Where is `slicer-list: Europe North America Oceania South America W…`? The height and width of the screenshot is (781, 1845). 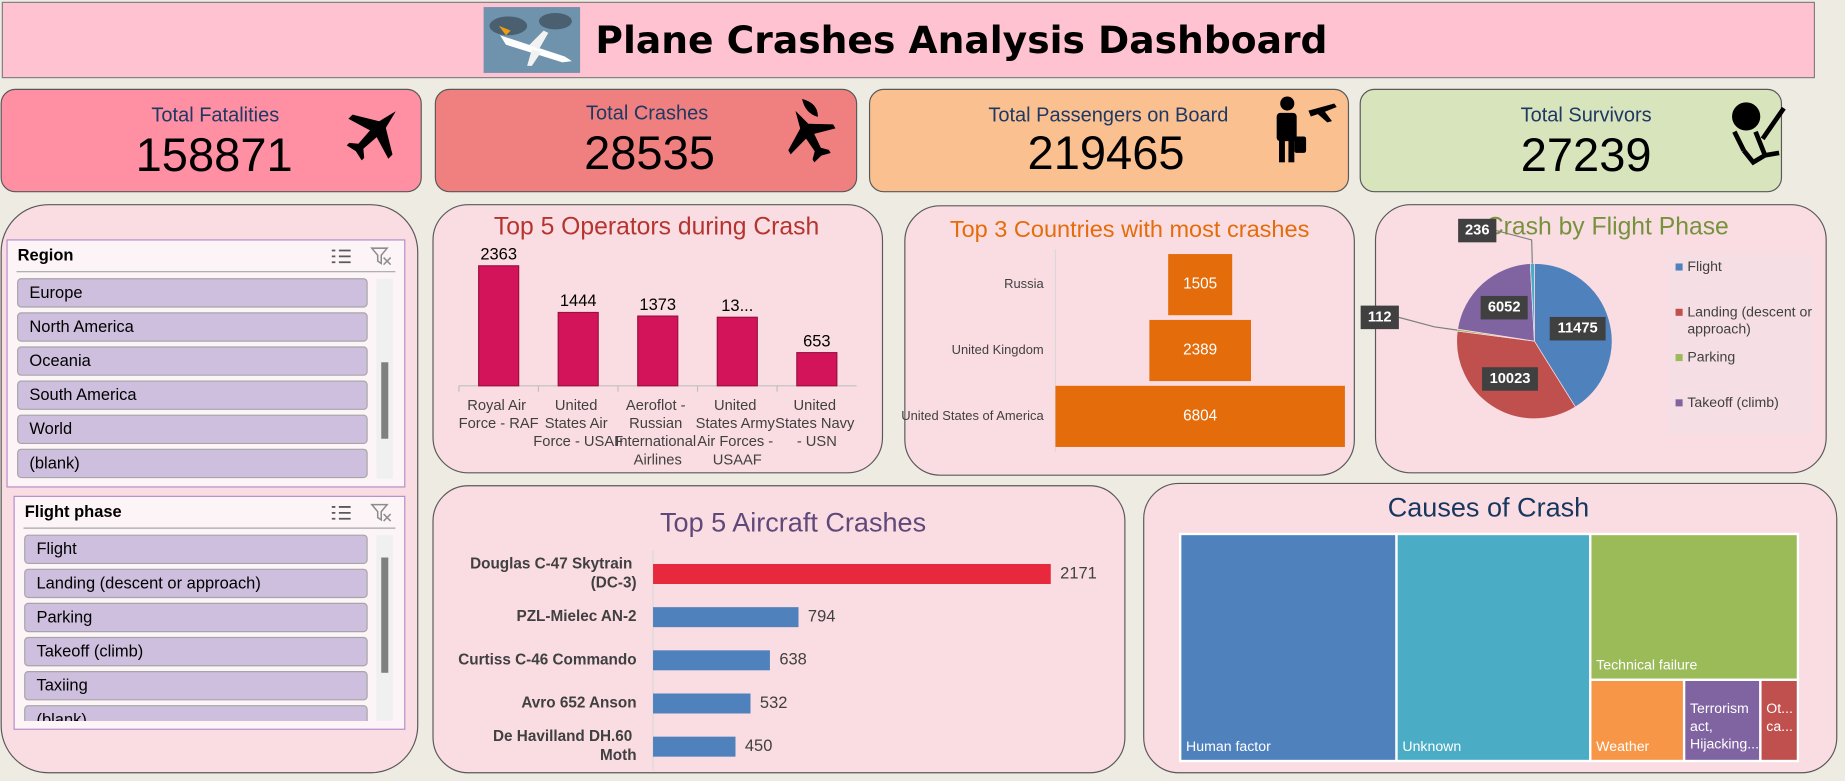 slicer-list: Europe North America Oceania South America W… is located at coordinates (192, 378).